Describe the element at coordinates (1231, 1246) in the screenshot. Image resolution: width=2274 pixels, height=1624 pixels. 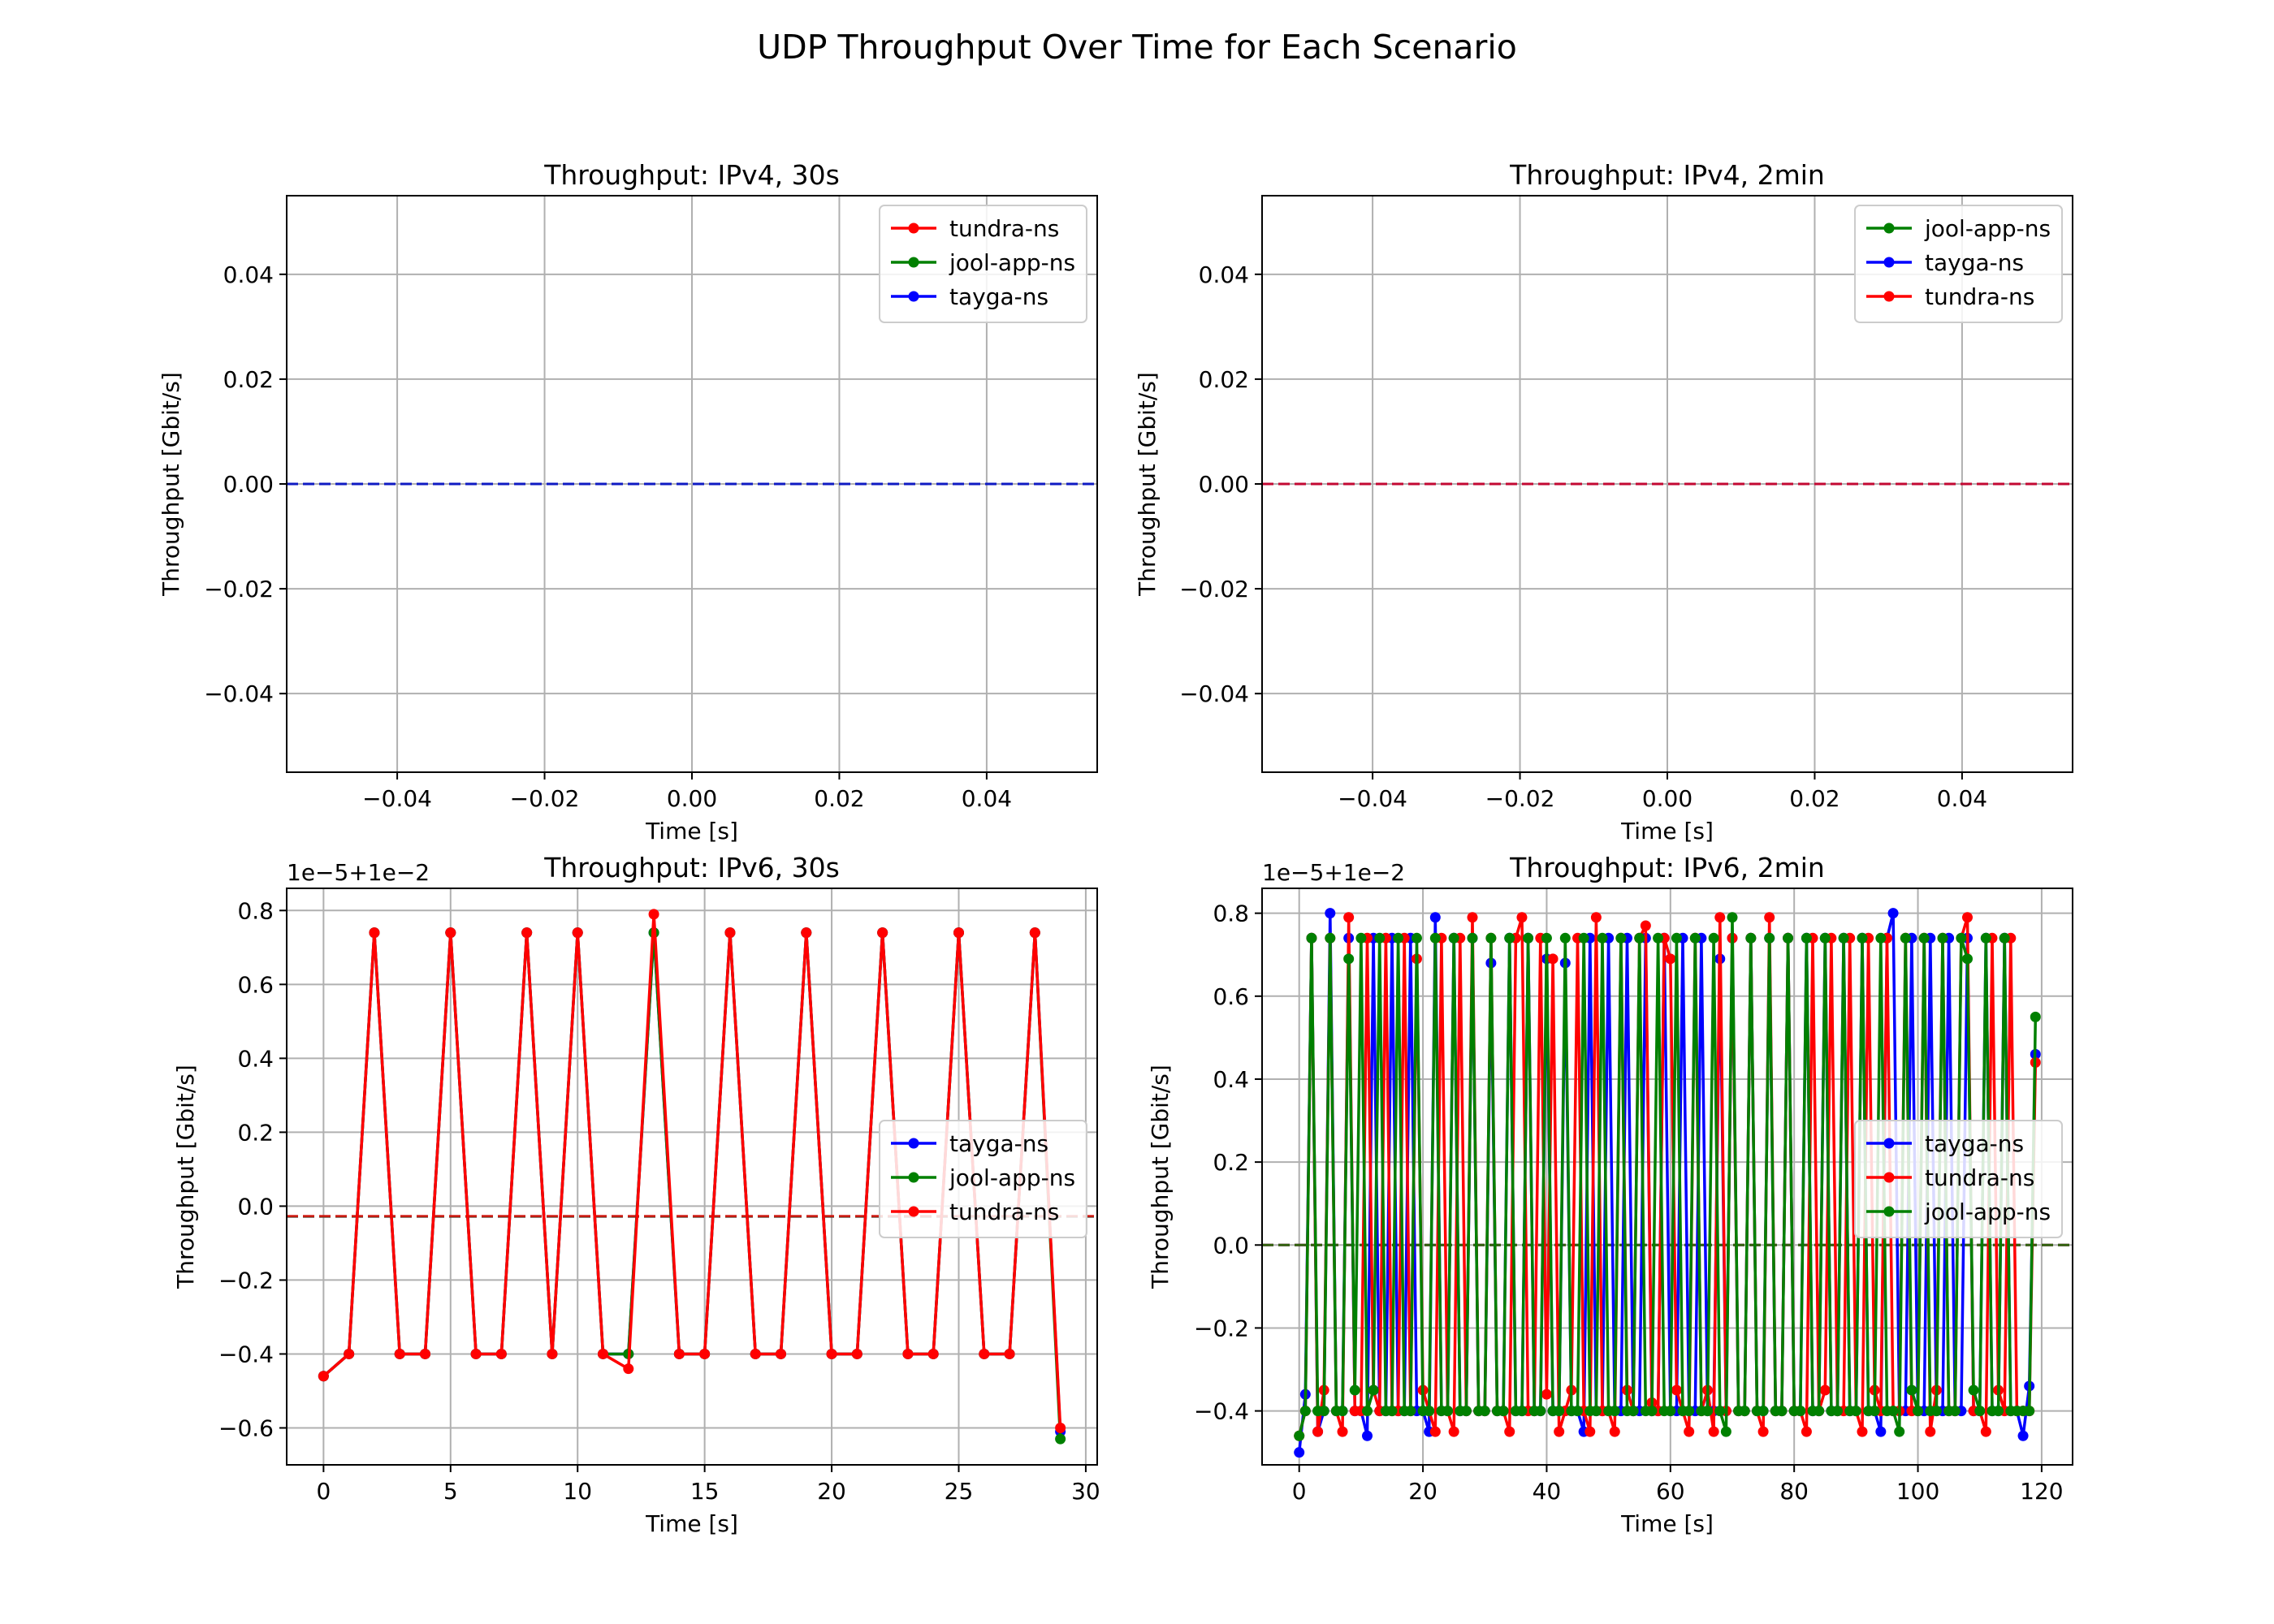
I see `y-tick-label: 0.0` at that location.